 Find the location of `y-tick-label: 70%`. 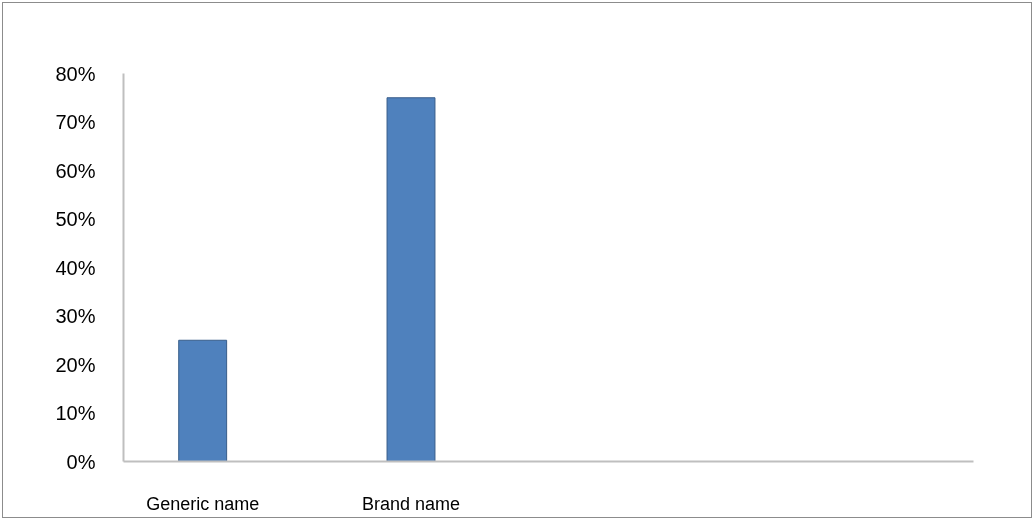

y-tick-label: 70% is located at coordinates (75, 122).